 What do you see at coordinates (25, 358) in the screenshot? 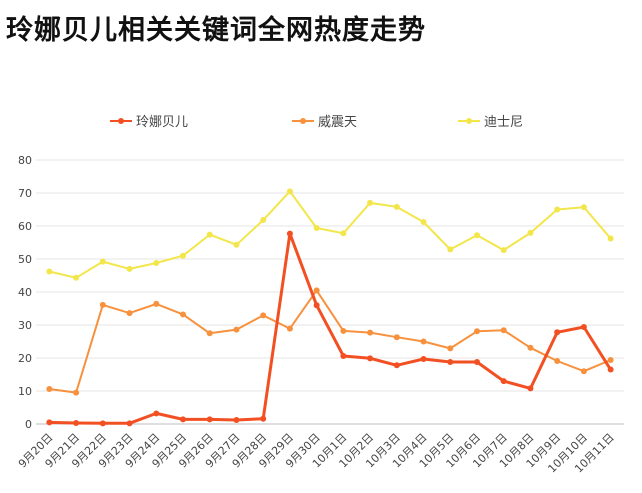
I see `y-tick-label: 20` at bounding box center [25, 358].